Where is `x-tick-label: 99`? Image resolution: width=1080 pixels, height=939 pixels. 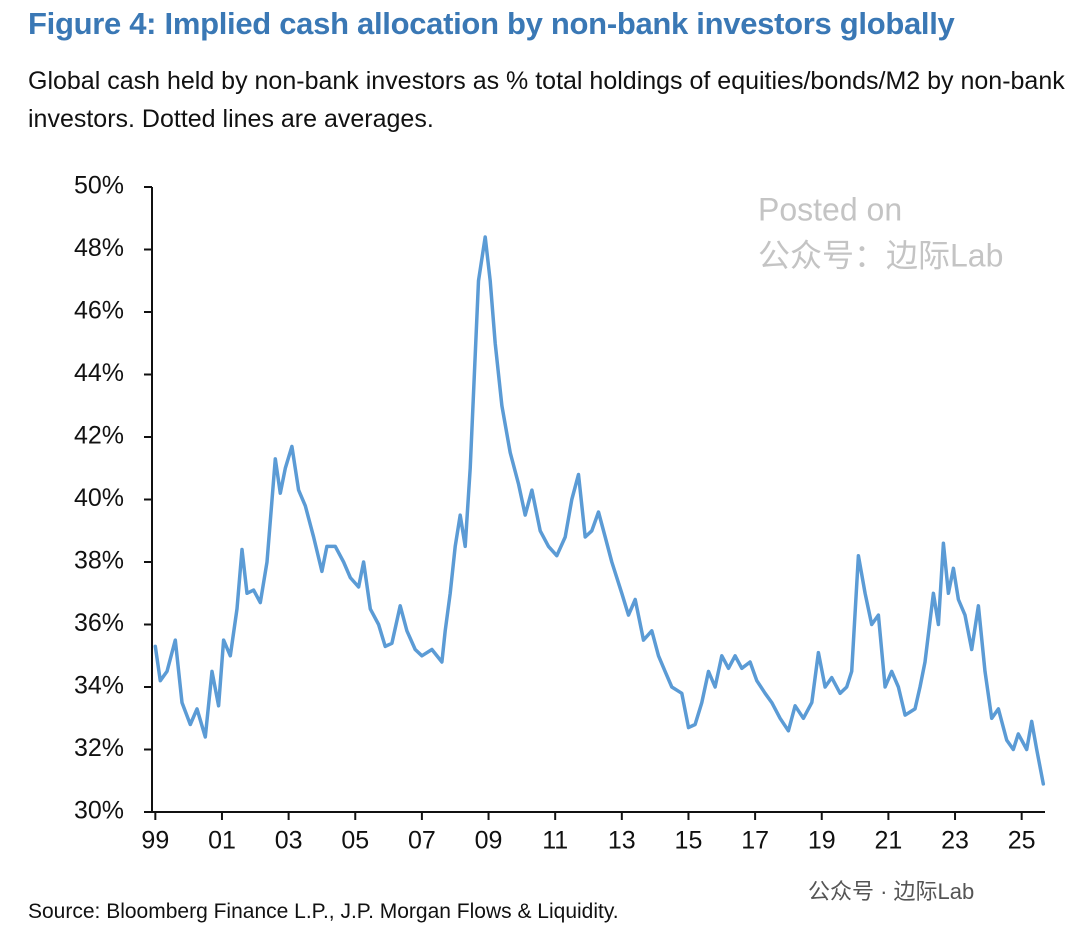 x-tick-label: 99 is located at coordinates (155, 841).